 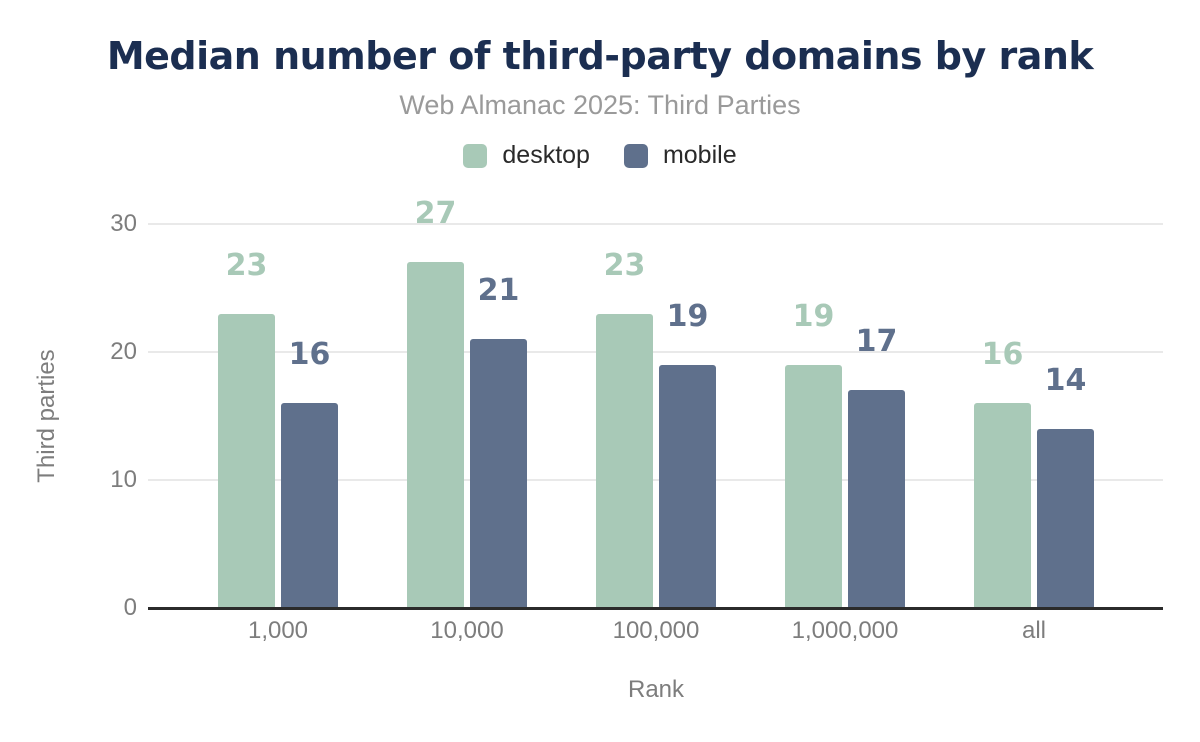 I want to click on mobile-series-swatch-icon, so click(x=635, y=155).